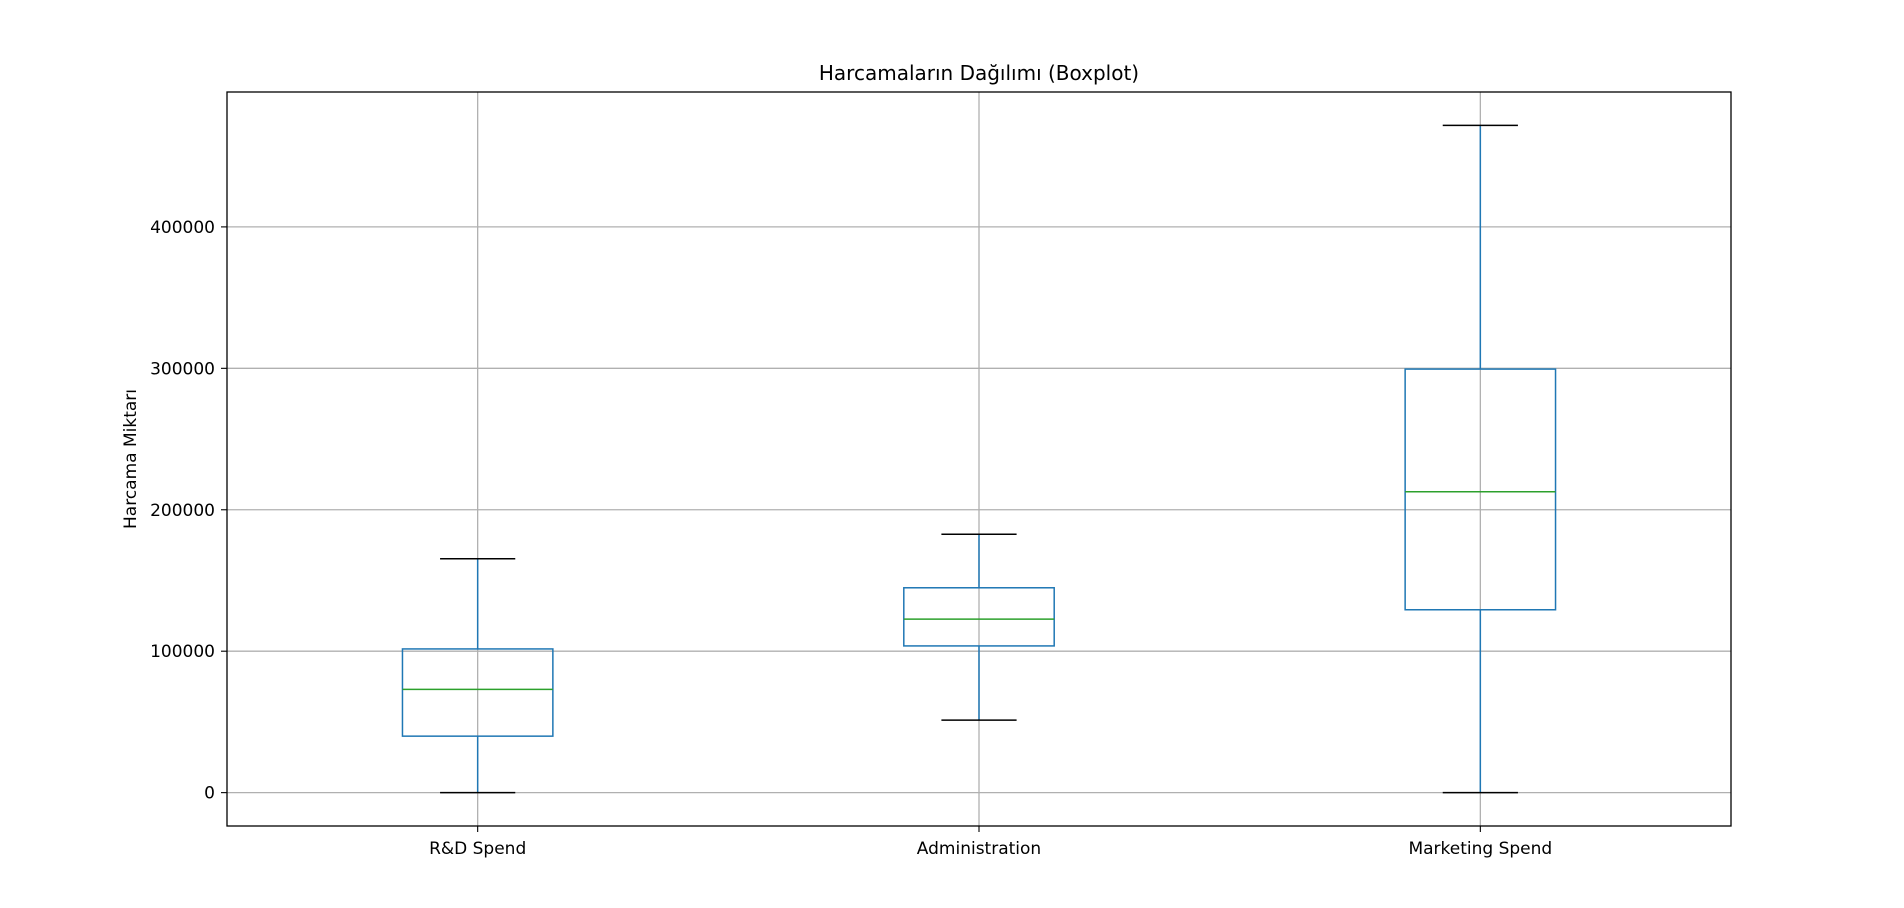  I want to click on y-tick-label: 100000, so click(182, 652).